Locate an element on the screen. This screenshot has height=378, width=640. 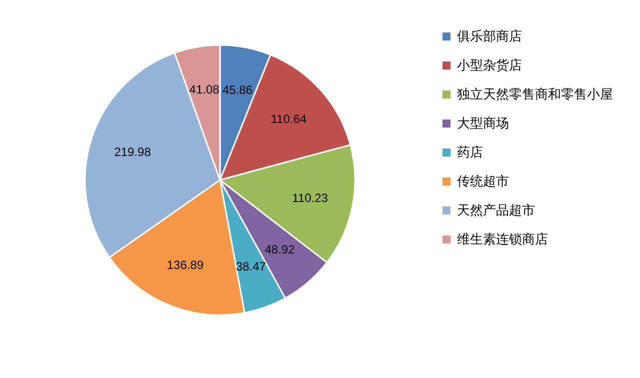
data-label: 136.89 is located at coordinates (185, 265).